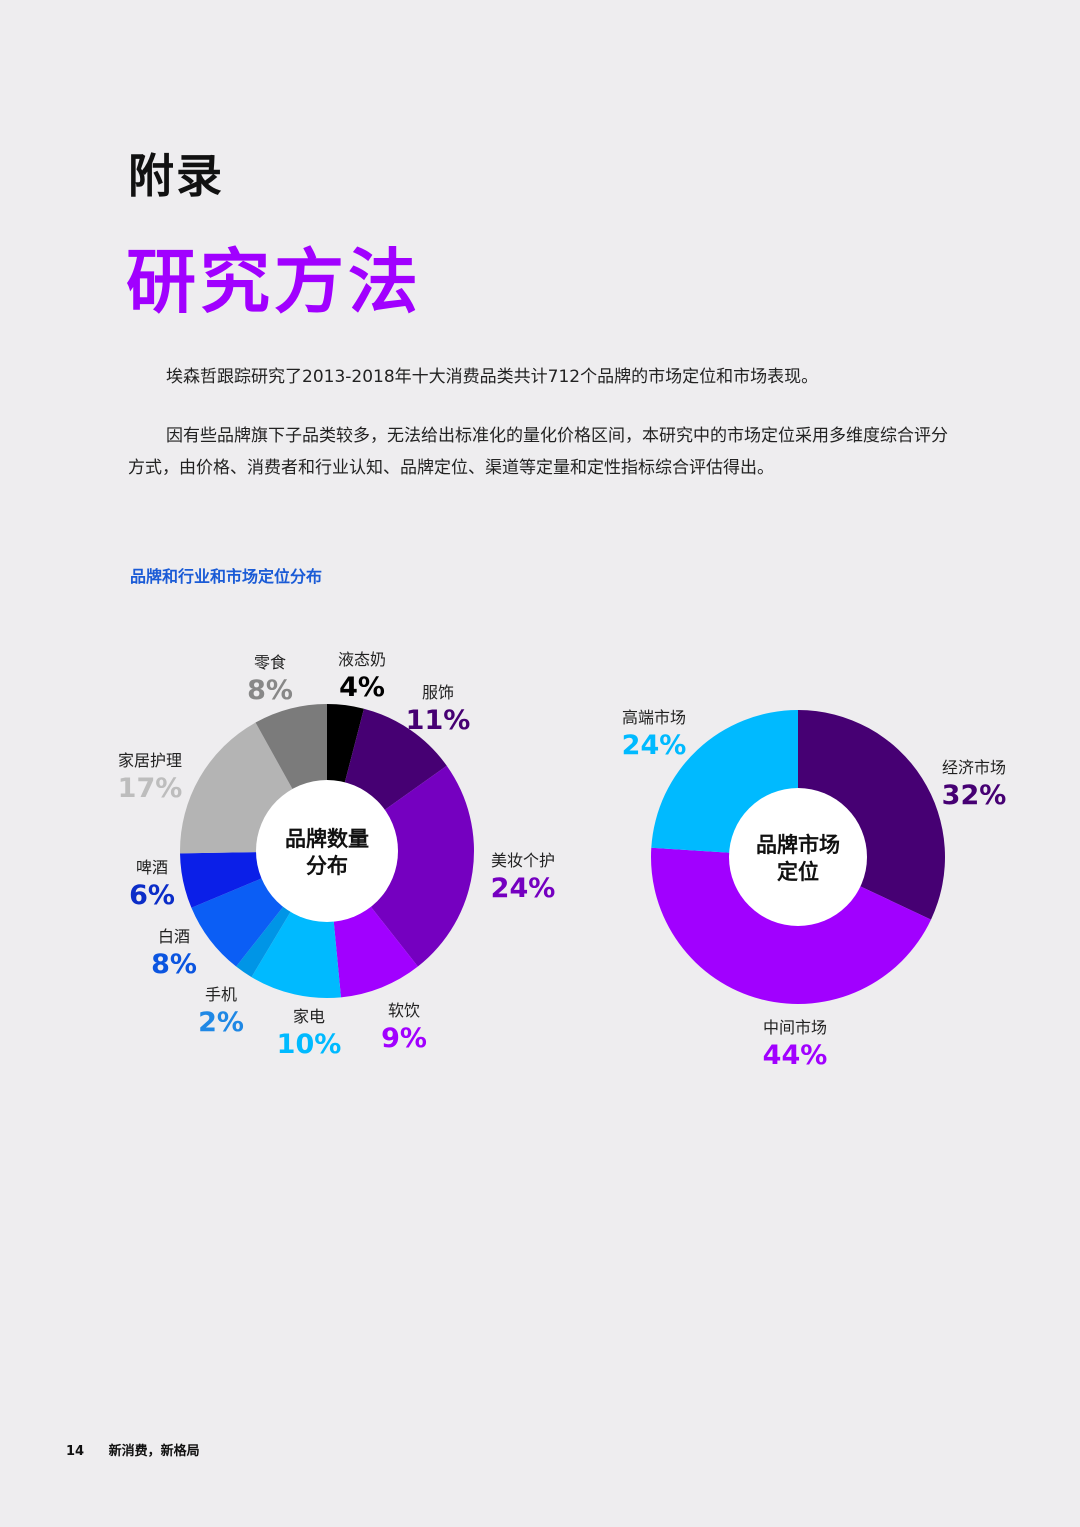  I want to click on slice-label: 高端市场, so click(654, 717).